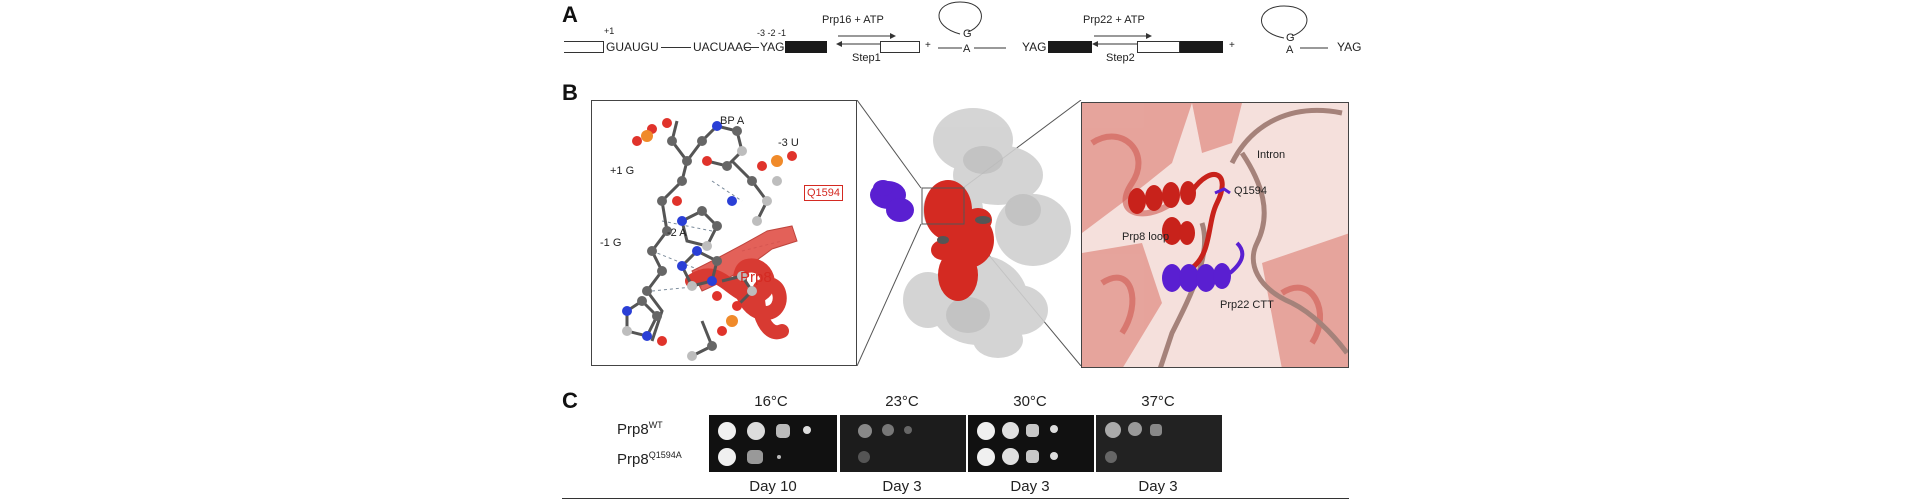  What do you see at coordinates (866, 58) in the screenshot?
I see `step1-label: Step1` at bounding box center [866, 58].